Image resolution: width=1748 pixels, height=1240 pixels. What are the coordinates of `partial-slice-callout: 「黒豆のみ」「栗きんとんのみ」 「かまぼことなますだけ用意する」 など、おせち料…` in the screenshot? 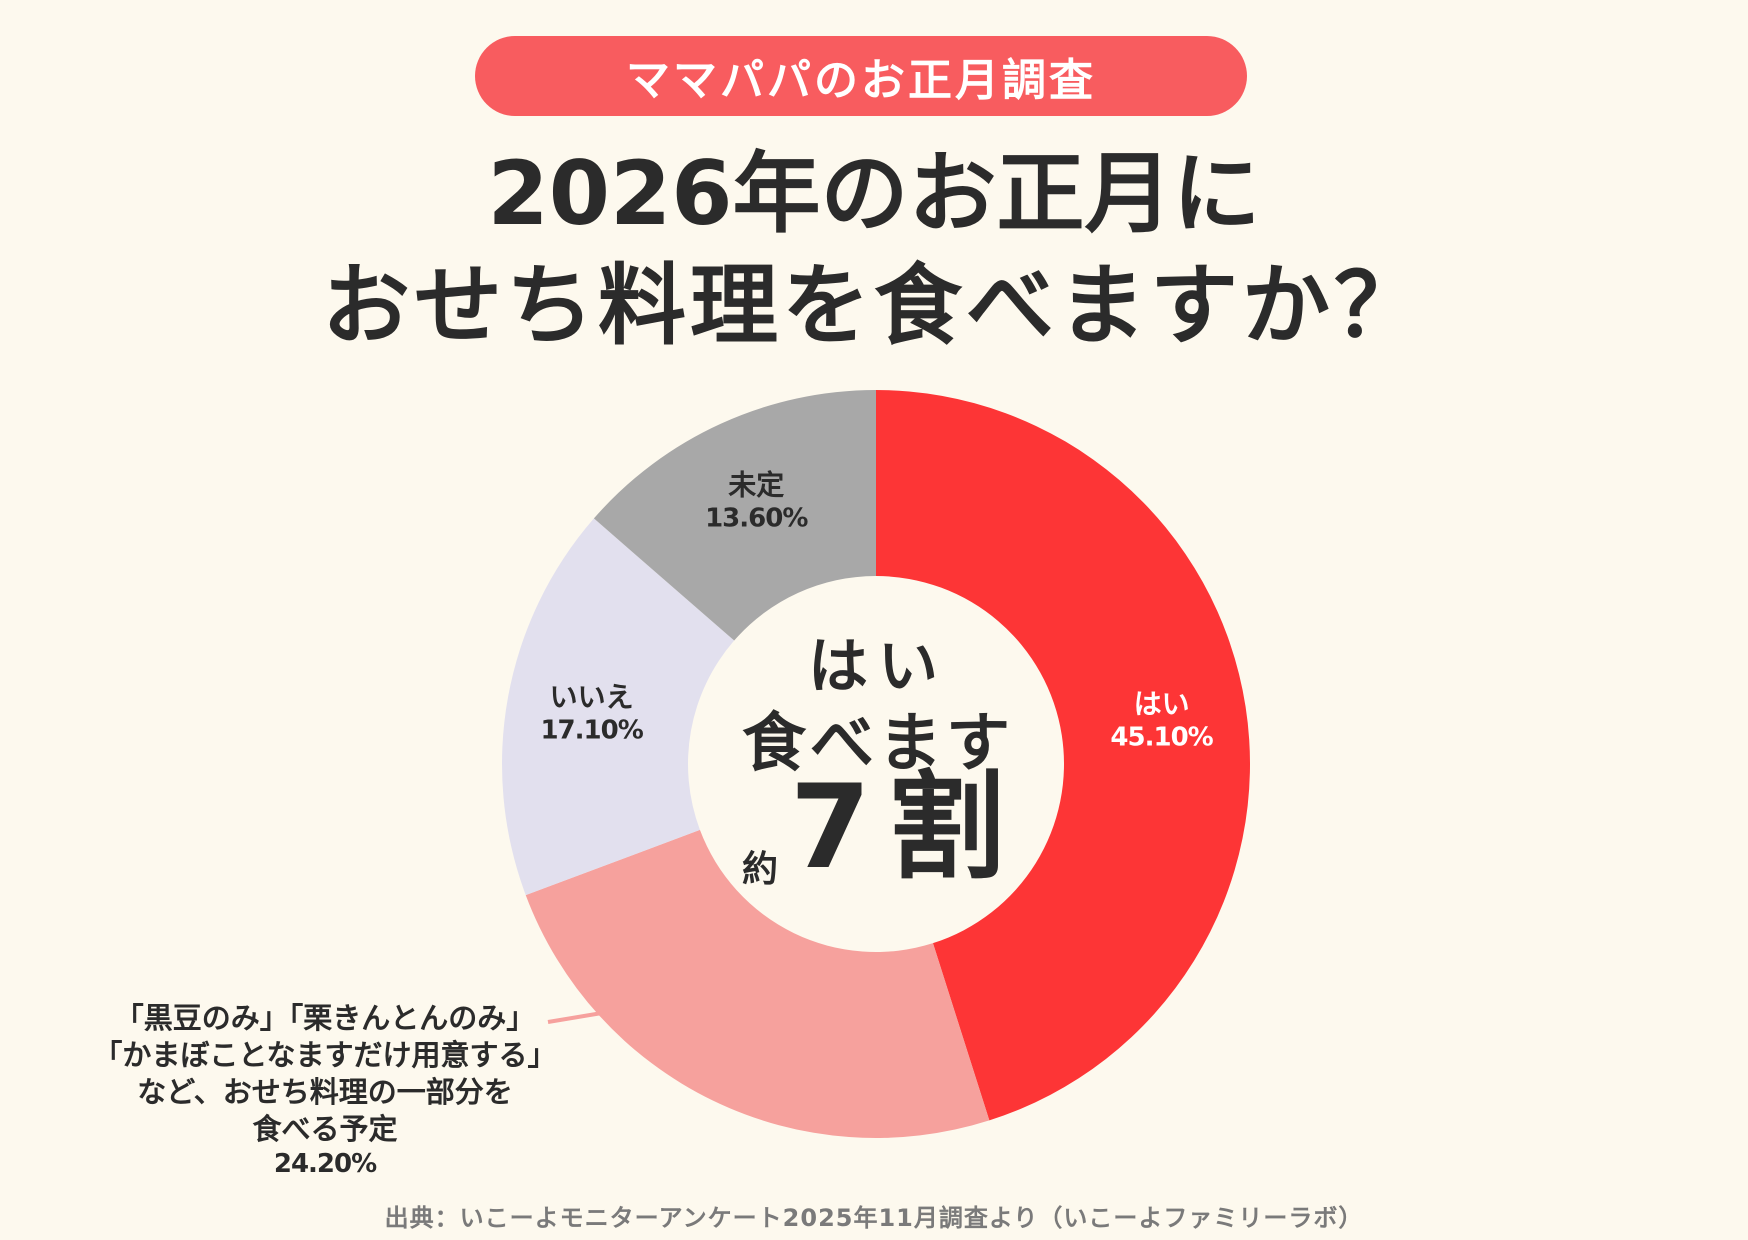 It's located at (324, 1091).